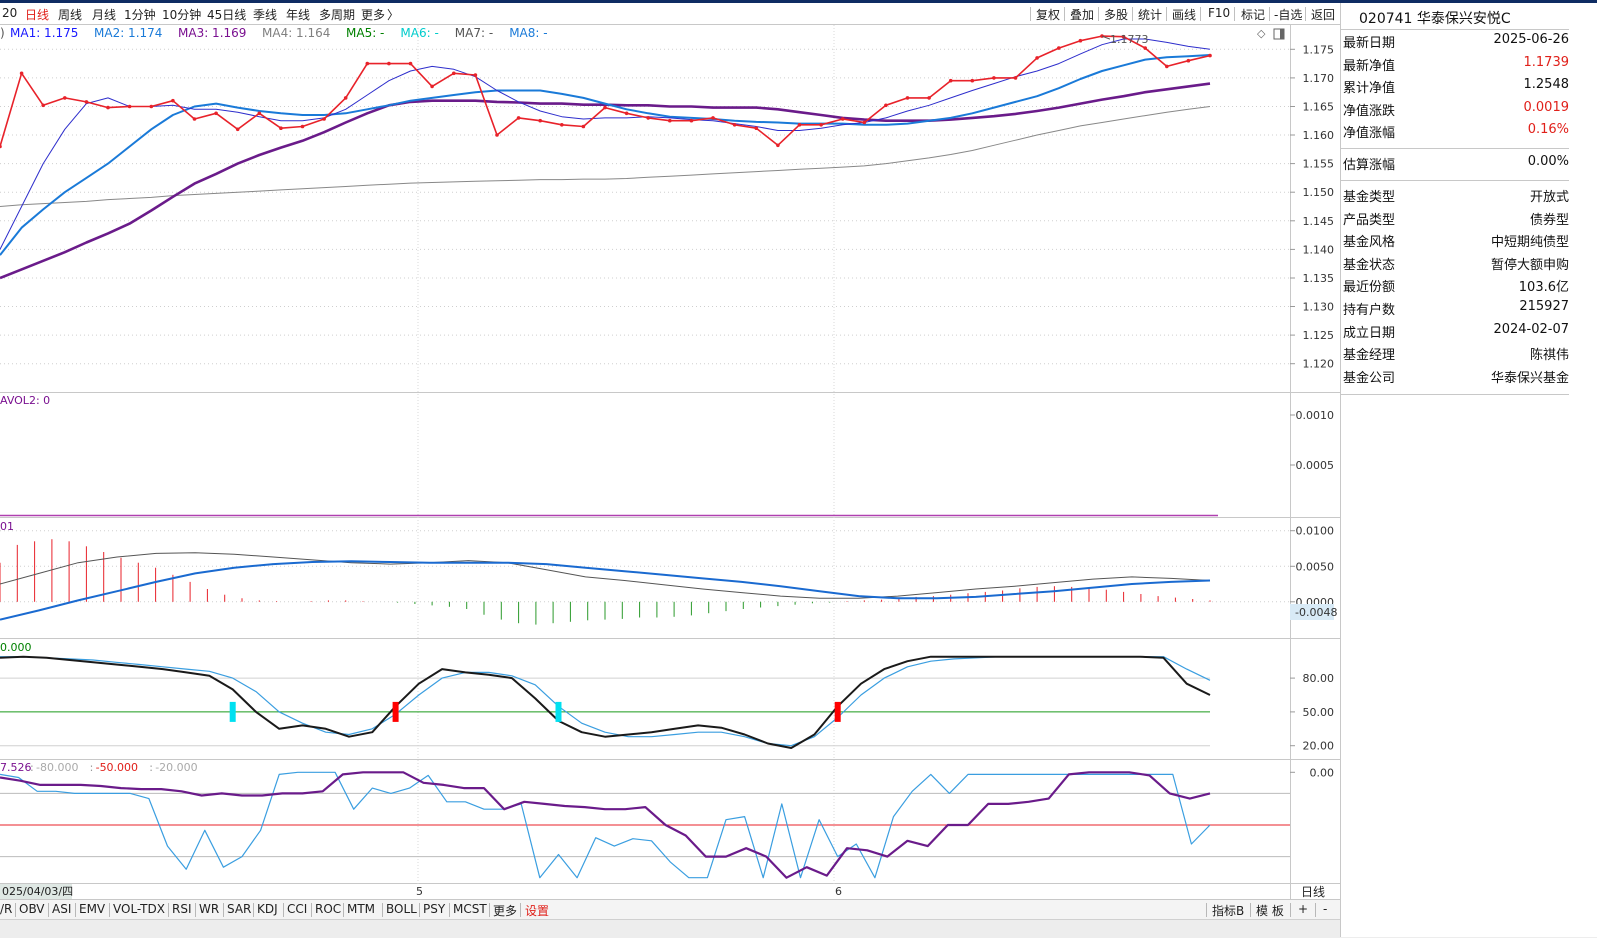 The image size is (1597, 938). What do you see at coordinates (212, 33) in the screenshot?
I see `ma-legend-item: MA3: 1.169` at bounding box center [212, 33].